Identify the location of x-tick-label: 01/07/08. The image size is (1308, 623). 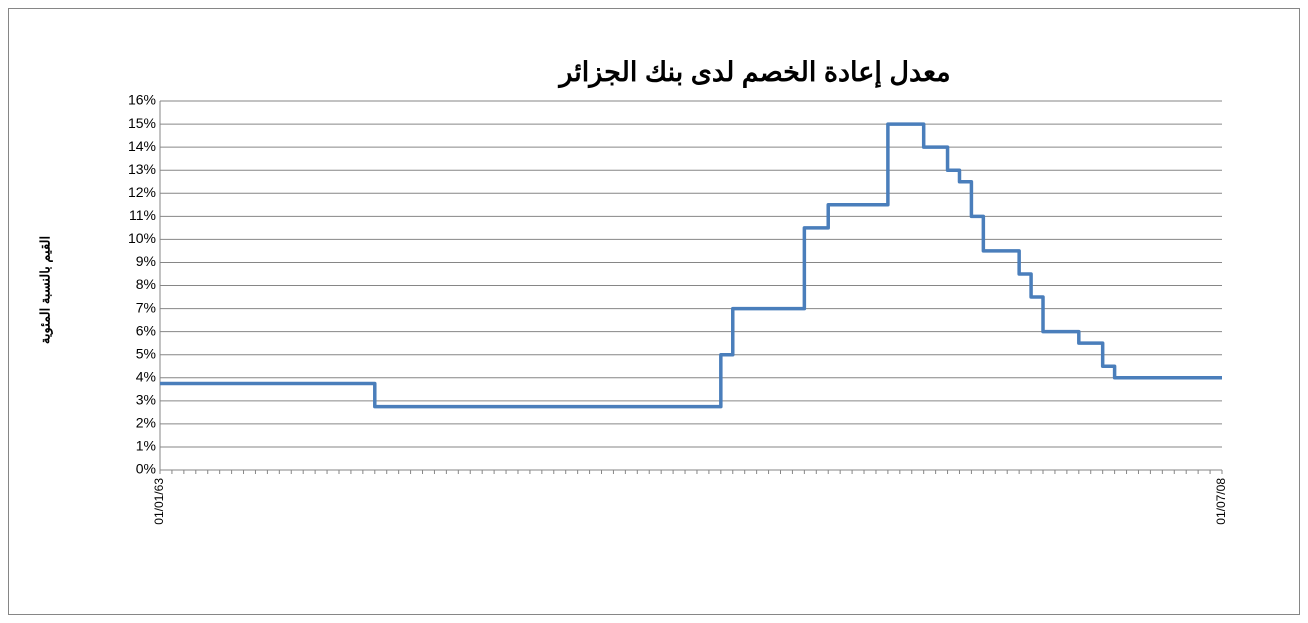
(1221, 501).